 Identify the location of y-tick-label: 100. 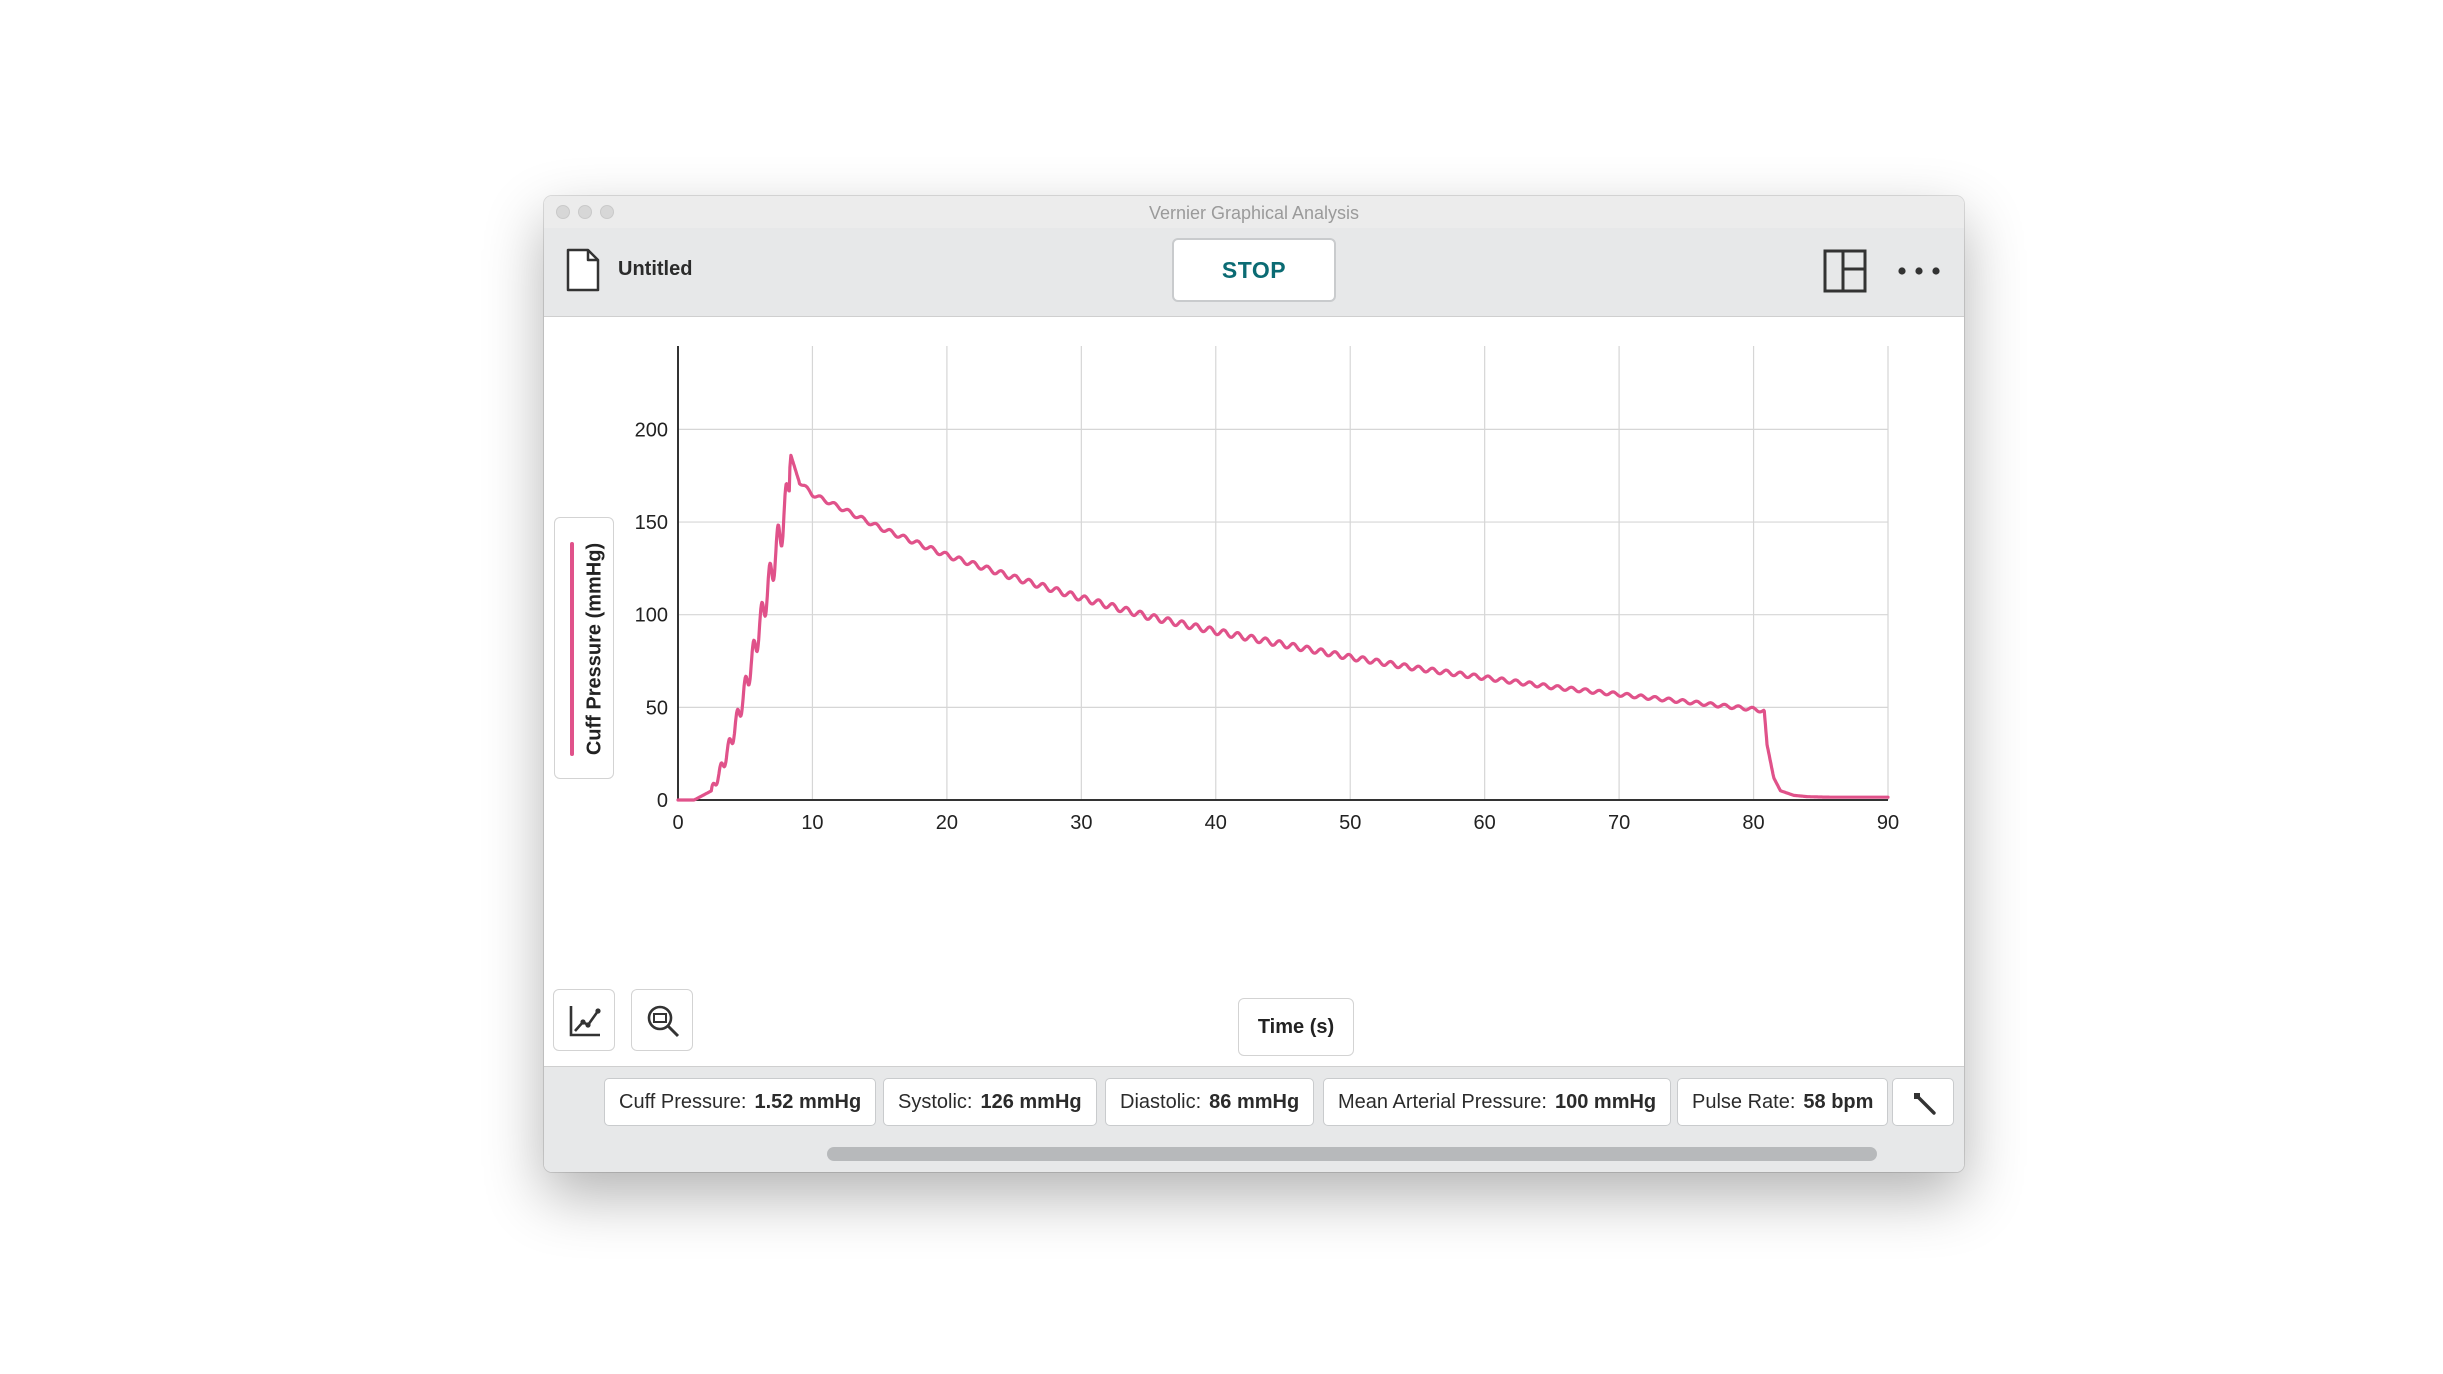
(651, 616).